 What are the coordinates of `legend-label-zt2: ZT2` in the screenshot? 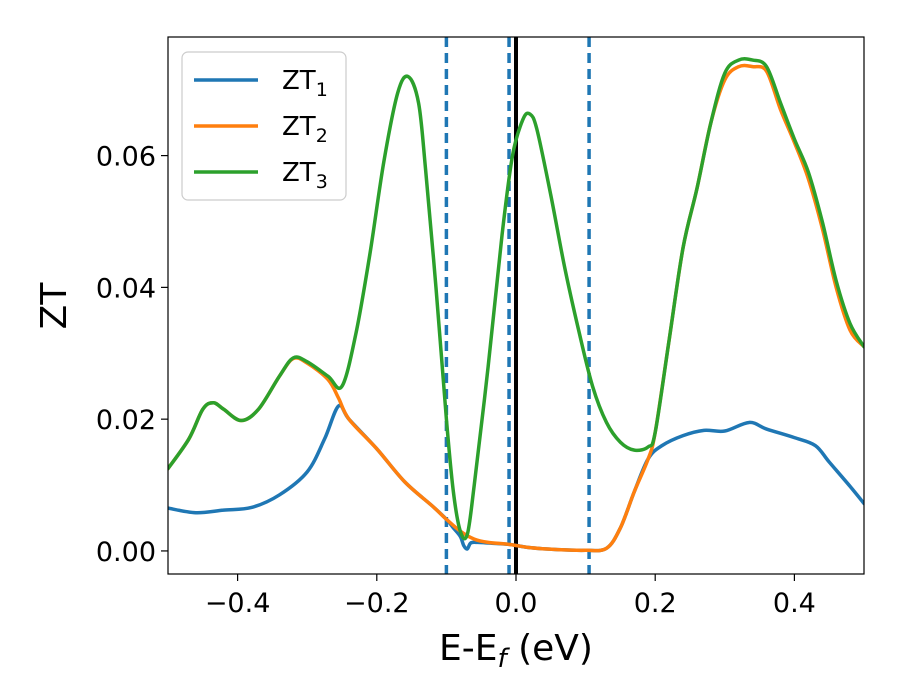 It's located at (305, 129).